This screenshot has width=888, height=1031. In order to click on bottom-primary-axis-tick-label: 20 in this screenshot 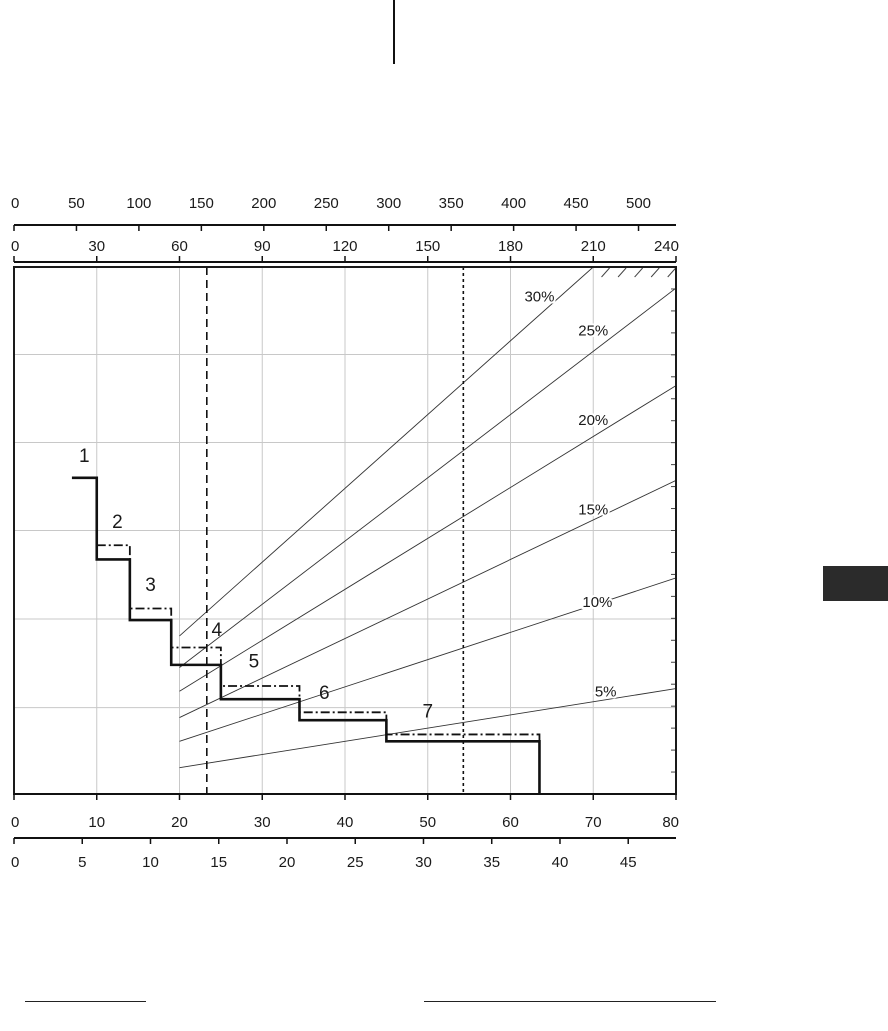, I will do `click(179, 822)`.